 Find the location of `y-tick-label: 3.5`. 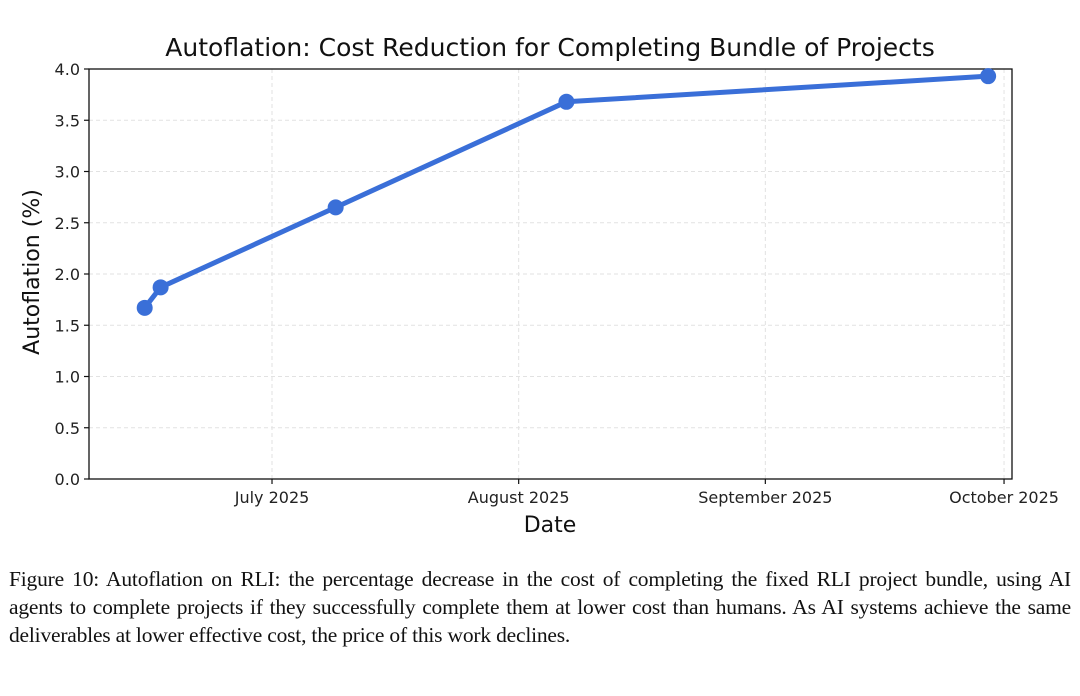

y-tick-label: 3.5 is located at coordinates (67, 120).